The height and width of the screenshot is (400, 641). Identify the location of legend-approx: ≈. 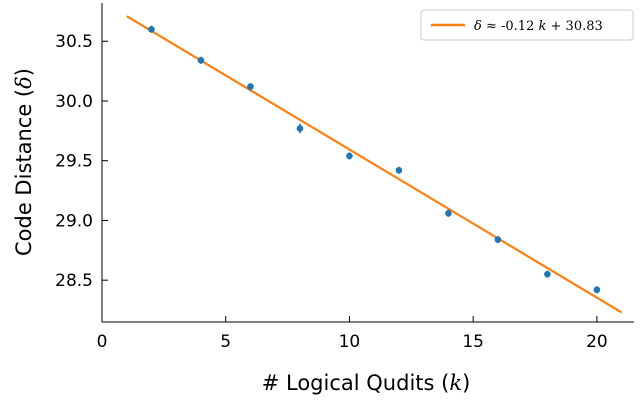
(491, 26).